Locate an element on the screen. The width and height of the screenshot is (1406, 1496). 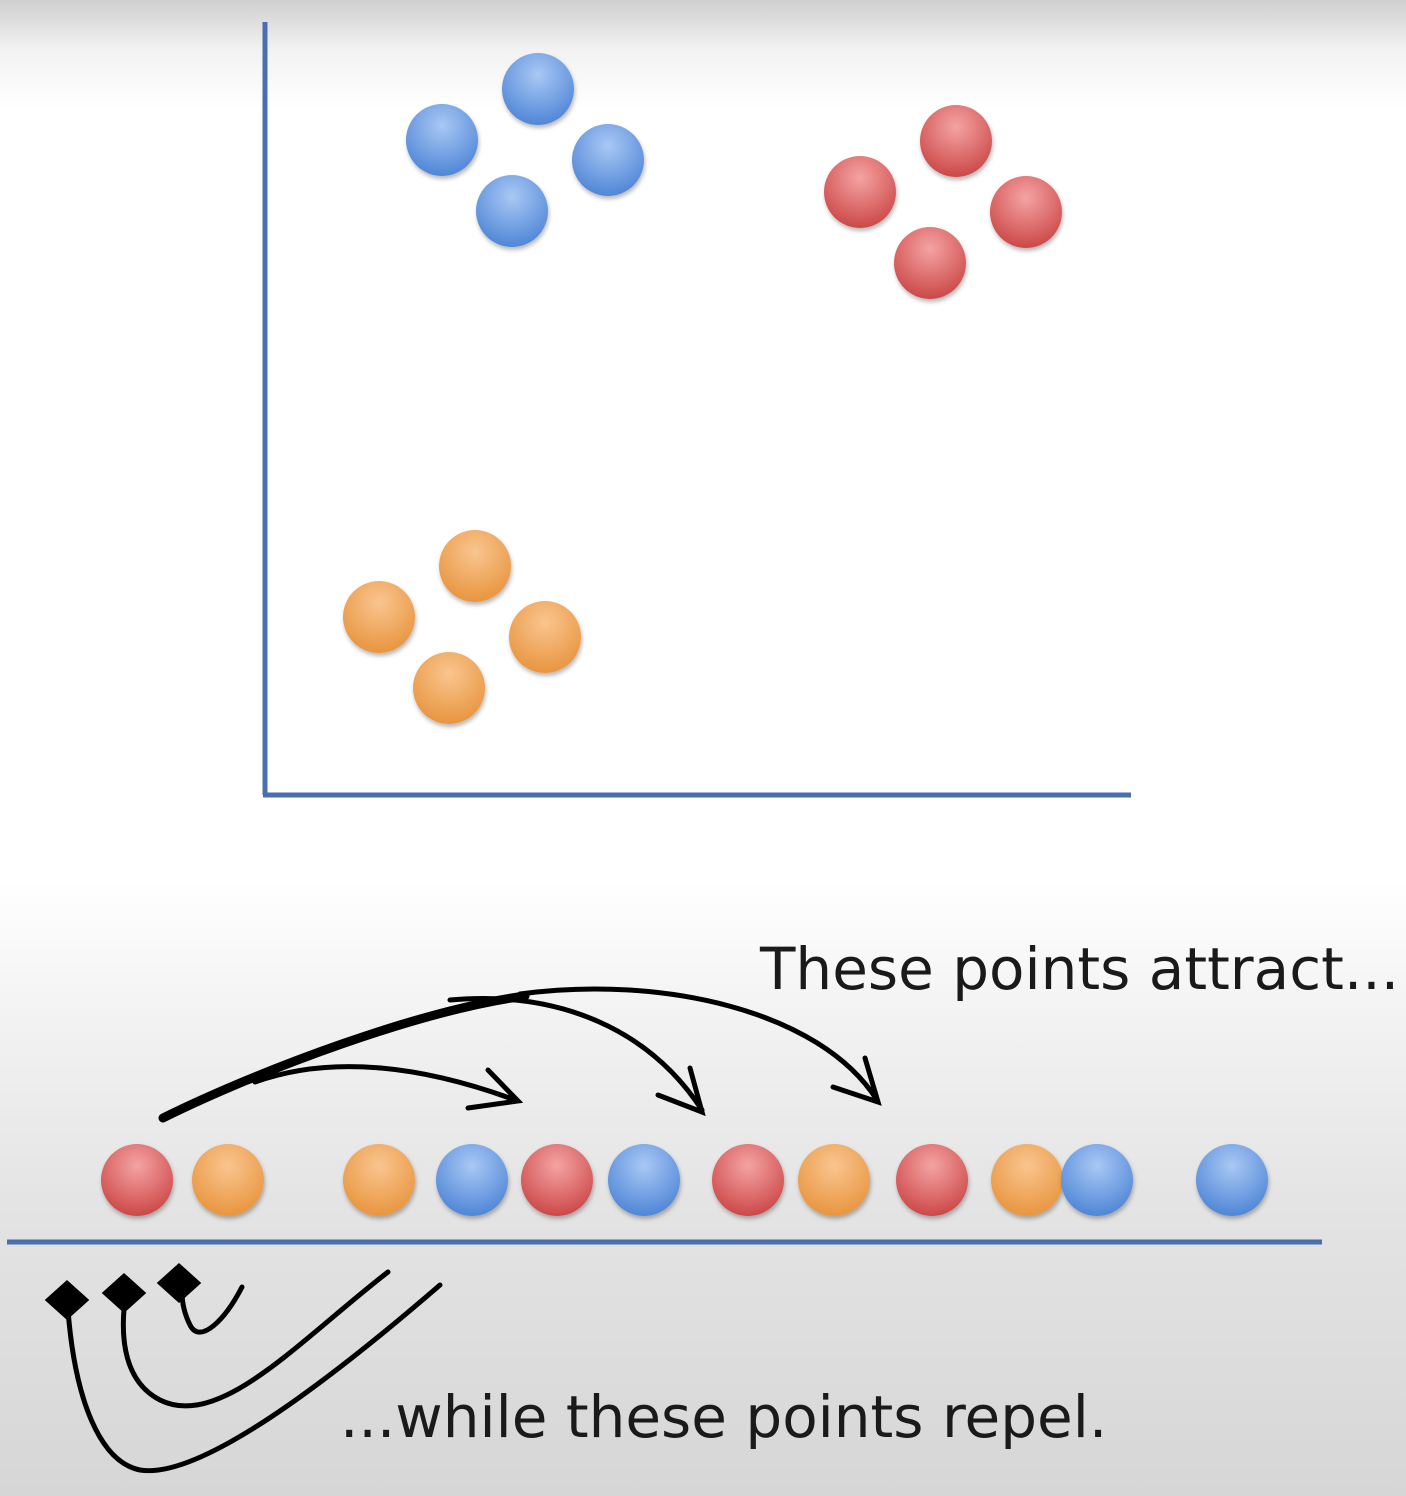
attract-arrow-2-head is located at coordinates (680, 1091).